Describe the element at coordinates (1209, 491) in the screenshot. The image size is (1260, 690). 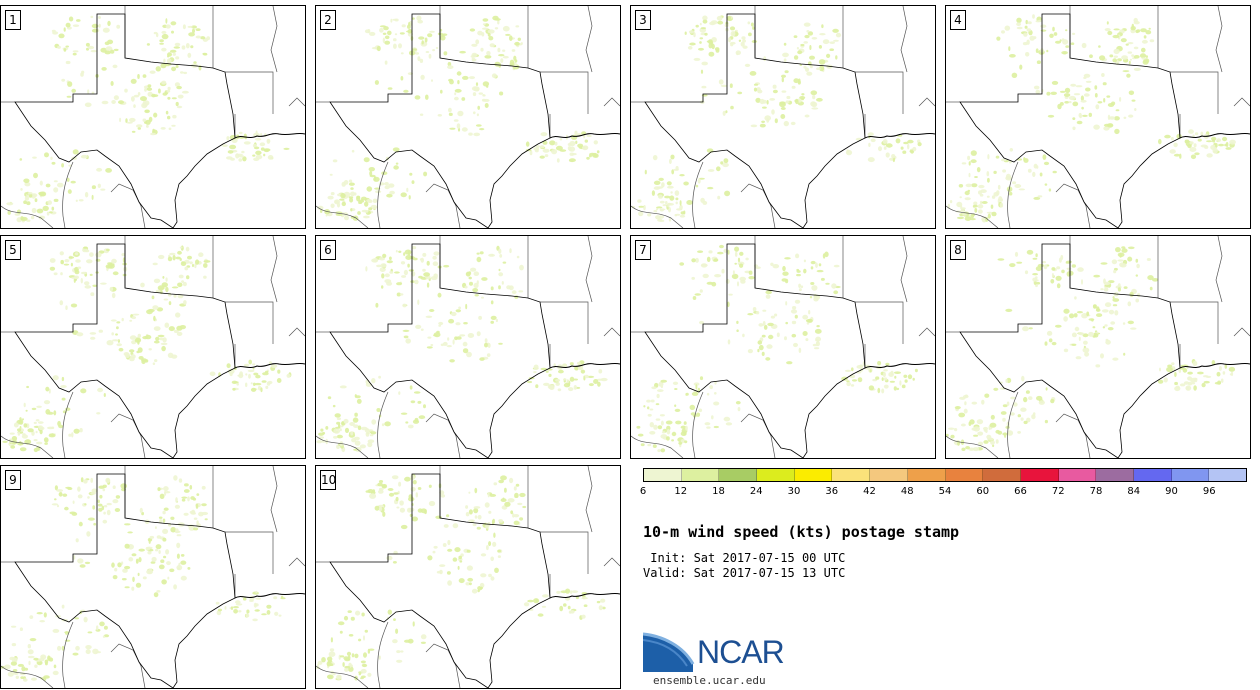
I see `colorbar-tick-label: 96` at that location.